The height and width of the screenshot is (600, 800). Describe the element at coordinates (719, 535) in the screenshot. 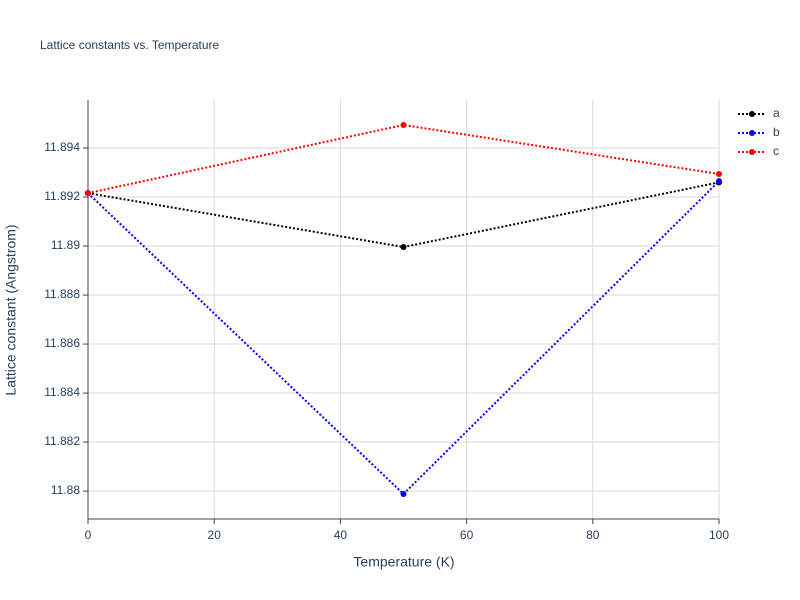

I see `x-tick-label: 100` at that location.